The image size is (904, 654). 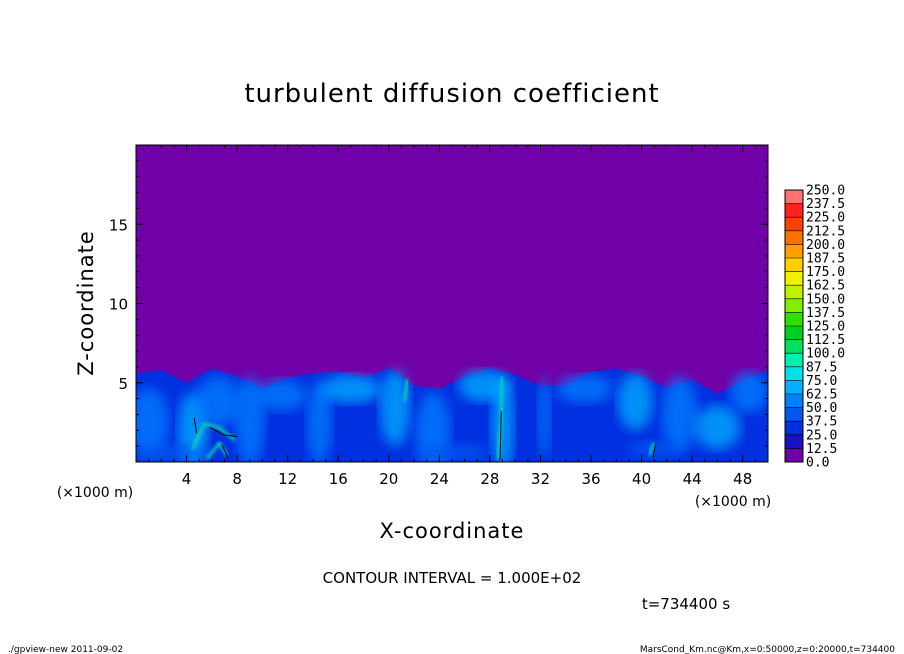 I want to click on colorbar-label: 112.5, so click(x=825, y=340).